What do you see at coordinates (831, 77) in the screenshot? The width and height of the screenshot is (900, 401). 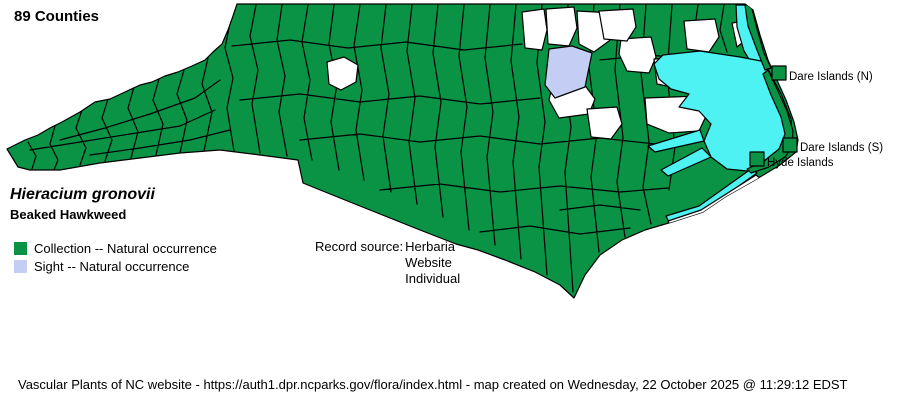 I see `dare-islands-n-label: Dare Islands (N)` at bounding box center [831, 77].